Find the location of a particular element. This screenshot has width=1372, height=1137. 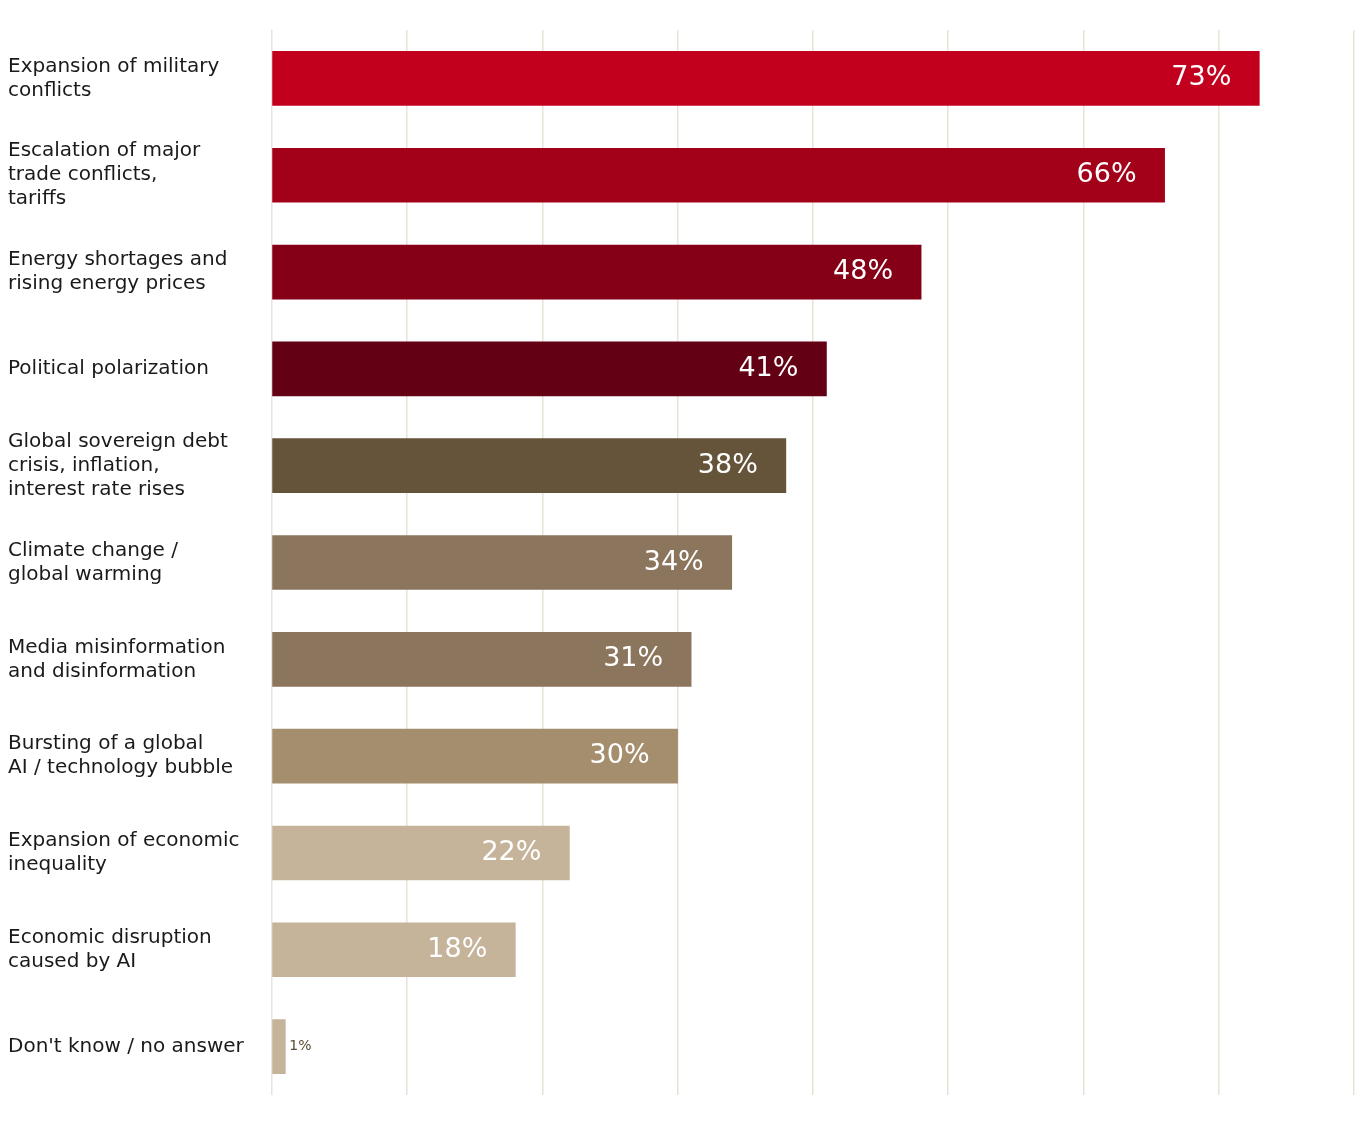

y-tick-label: Media misinformation and disinformation is located at coordinates (117, 657).